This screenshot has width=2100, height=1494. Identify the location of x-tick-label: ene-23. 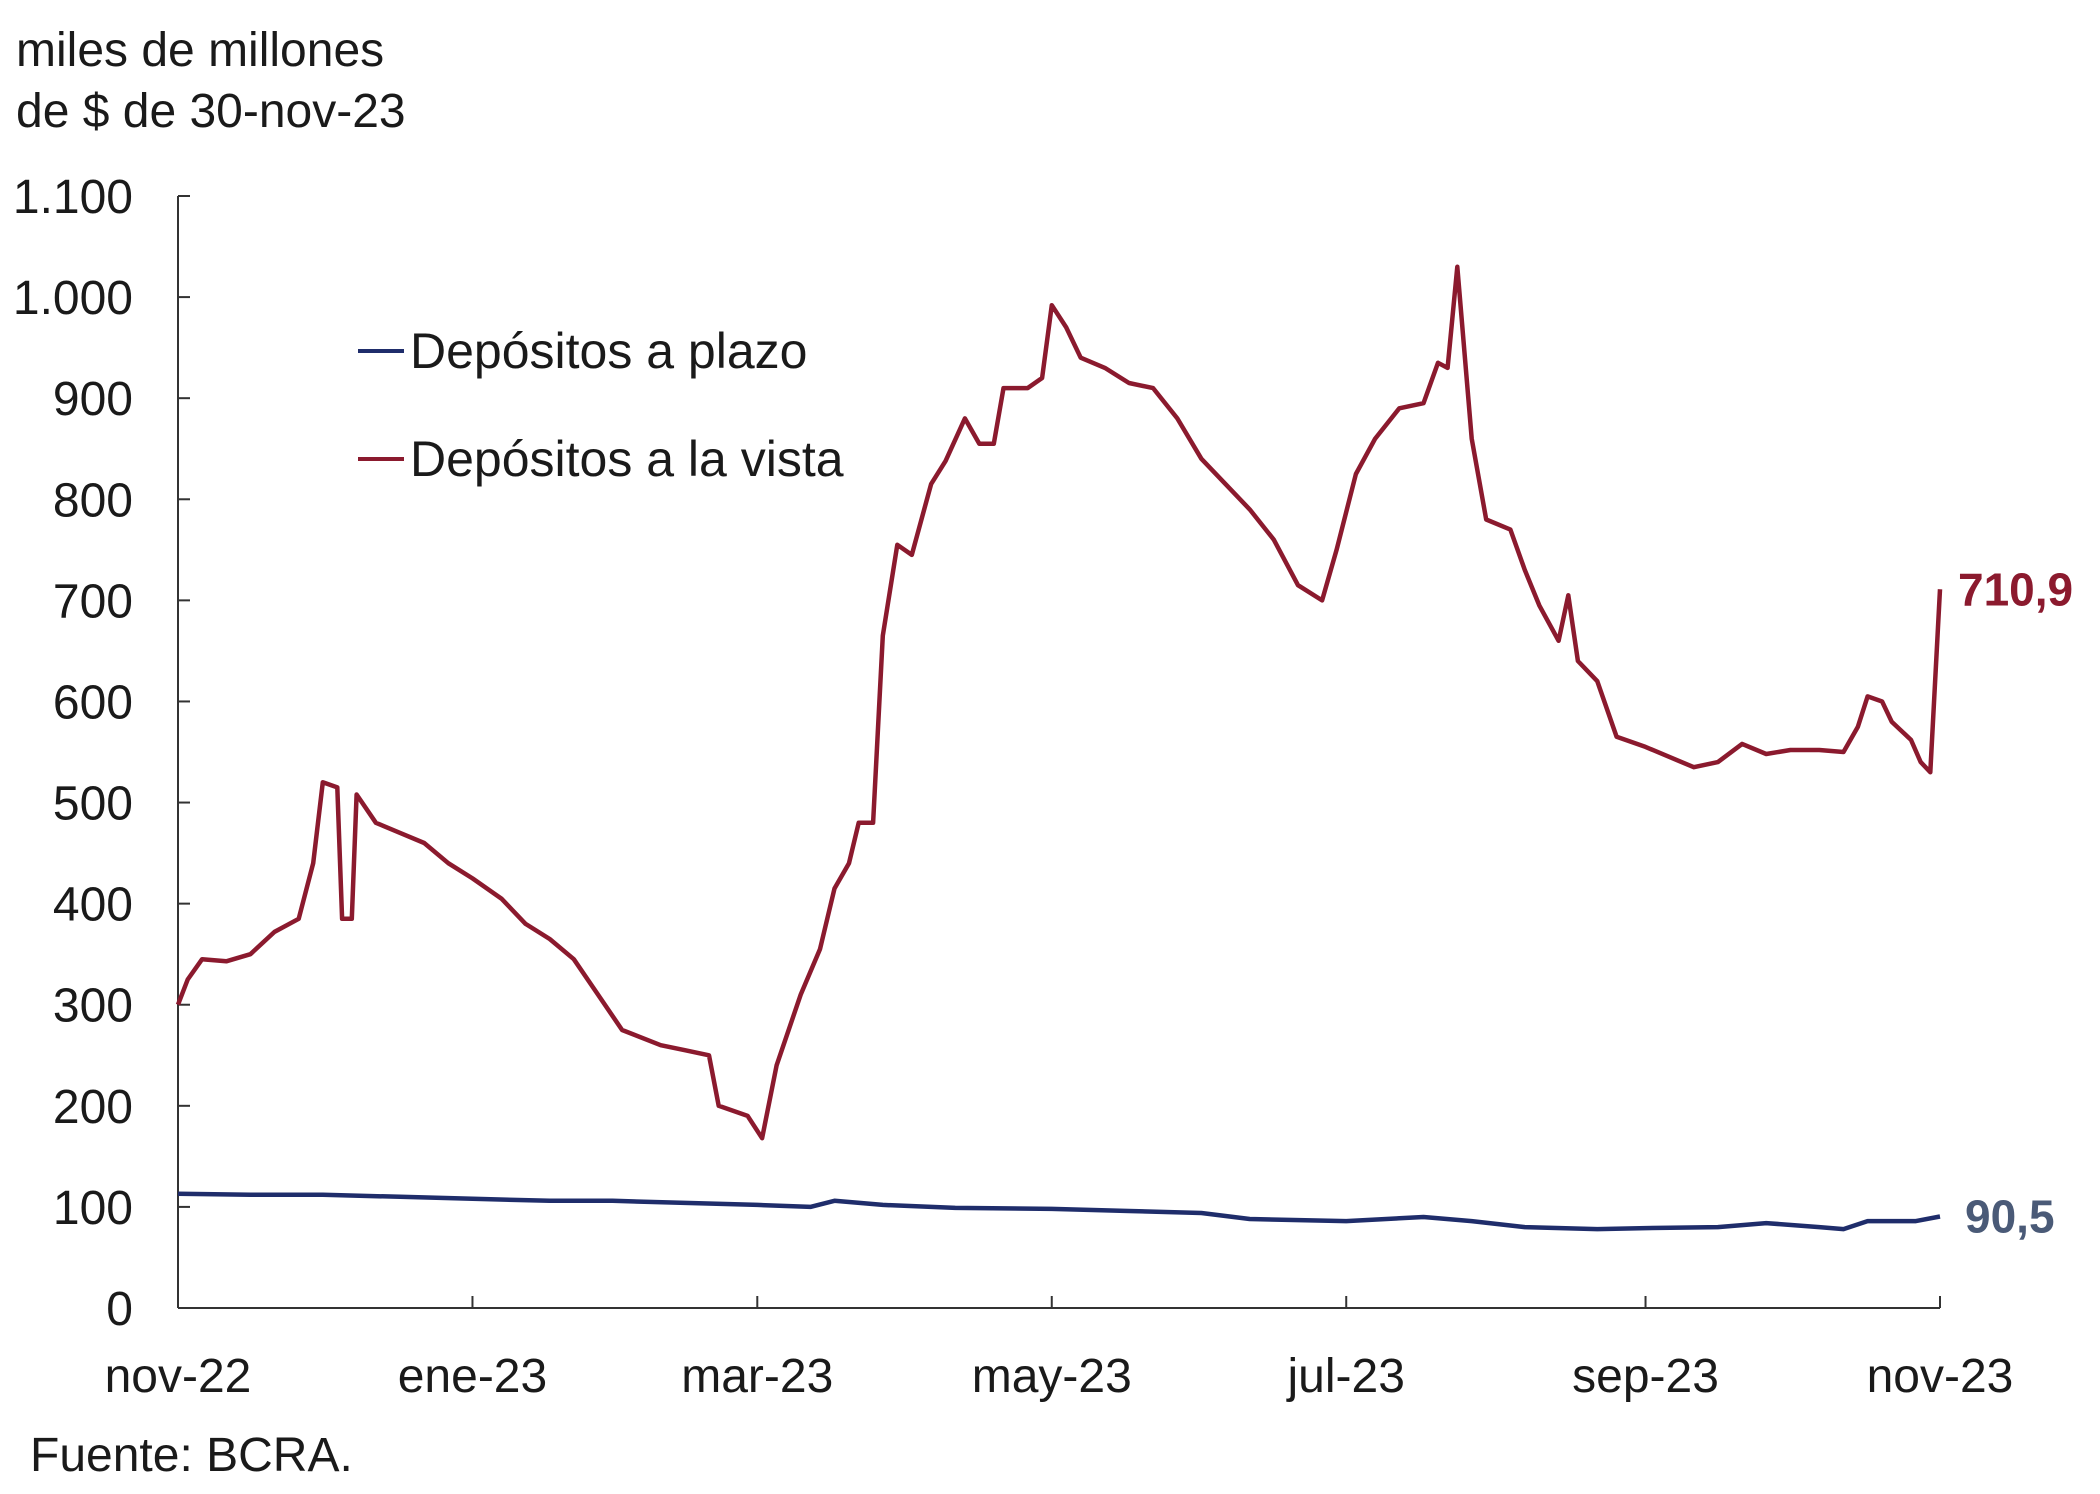
(472, 1376).